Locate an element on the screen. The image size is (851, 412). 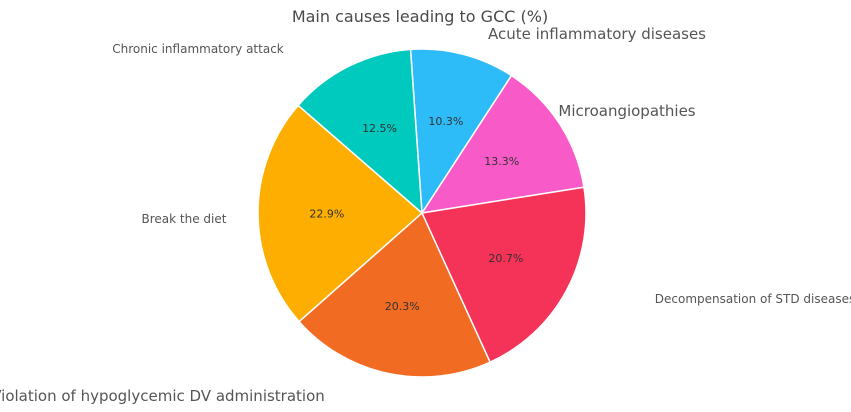
pie-value-label-6: 12.5% is located at coordinates (379, 128).